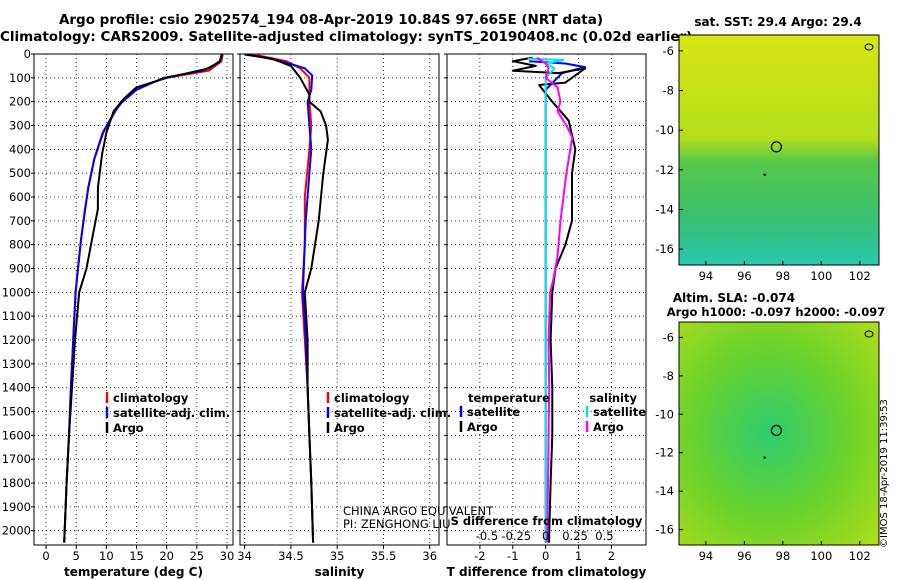 Image resolution: width=900 pixels, height=580 pixels. What do you see at coordinates (512, 556) in the screenshot?
I see `x-tick-label: -1` at bounding box center [512, 556].